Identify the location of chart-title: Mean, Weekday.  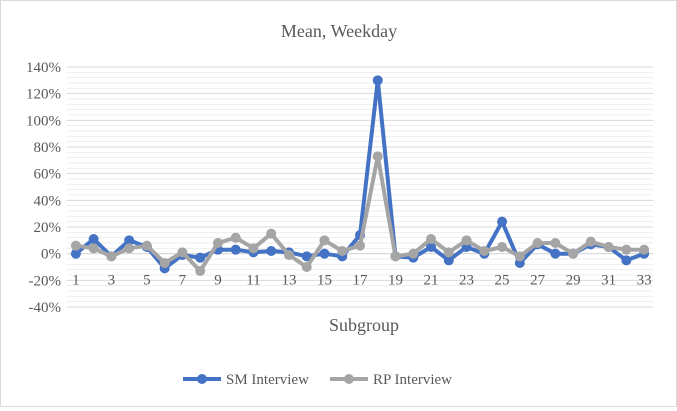
(339, 31).